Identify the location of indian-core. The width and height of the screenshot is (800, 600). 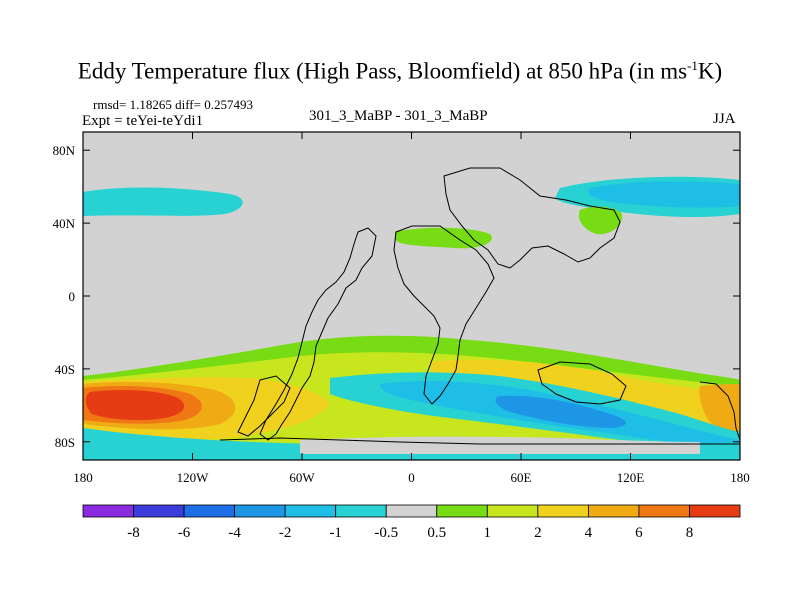
(561, 411).